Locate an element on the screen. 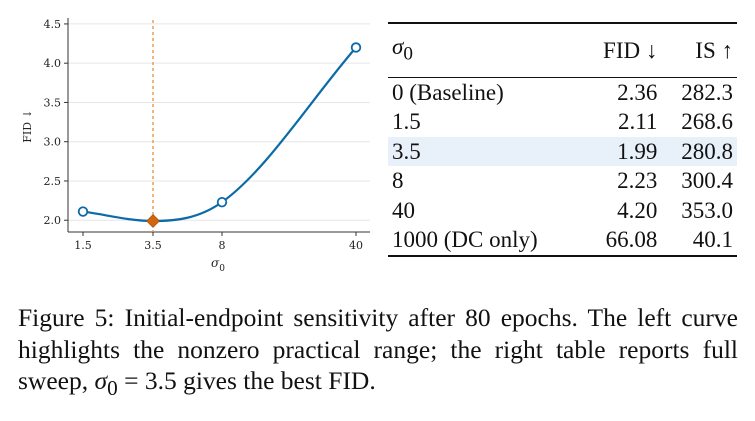  x-axis-label: σ0 is located at coordinates (218, 265).